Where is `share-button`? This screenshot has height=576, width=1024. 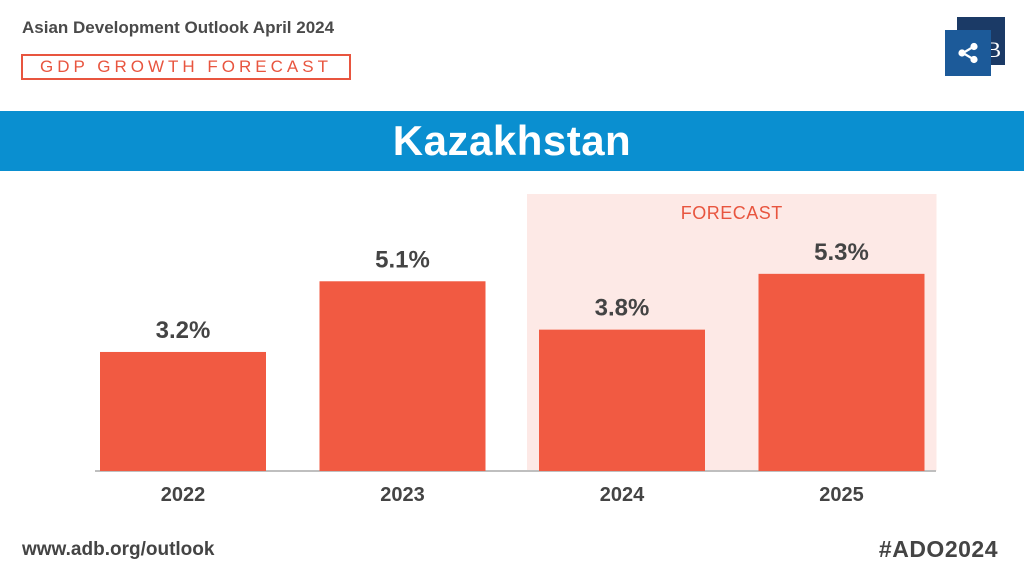
share-button is located at coordinates (968, 53).